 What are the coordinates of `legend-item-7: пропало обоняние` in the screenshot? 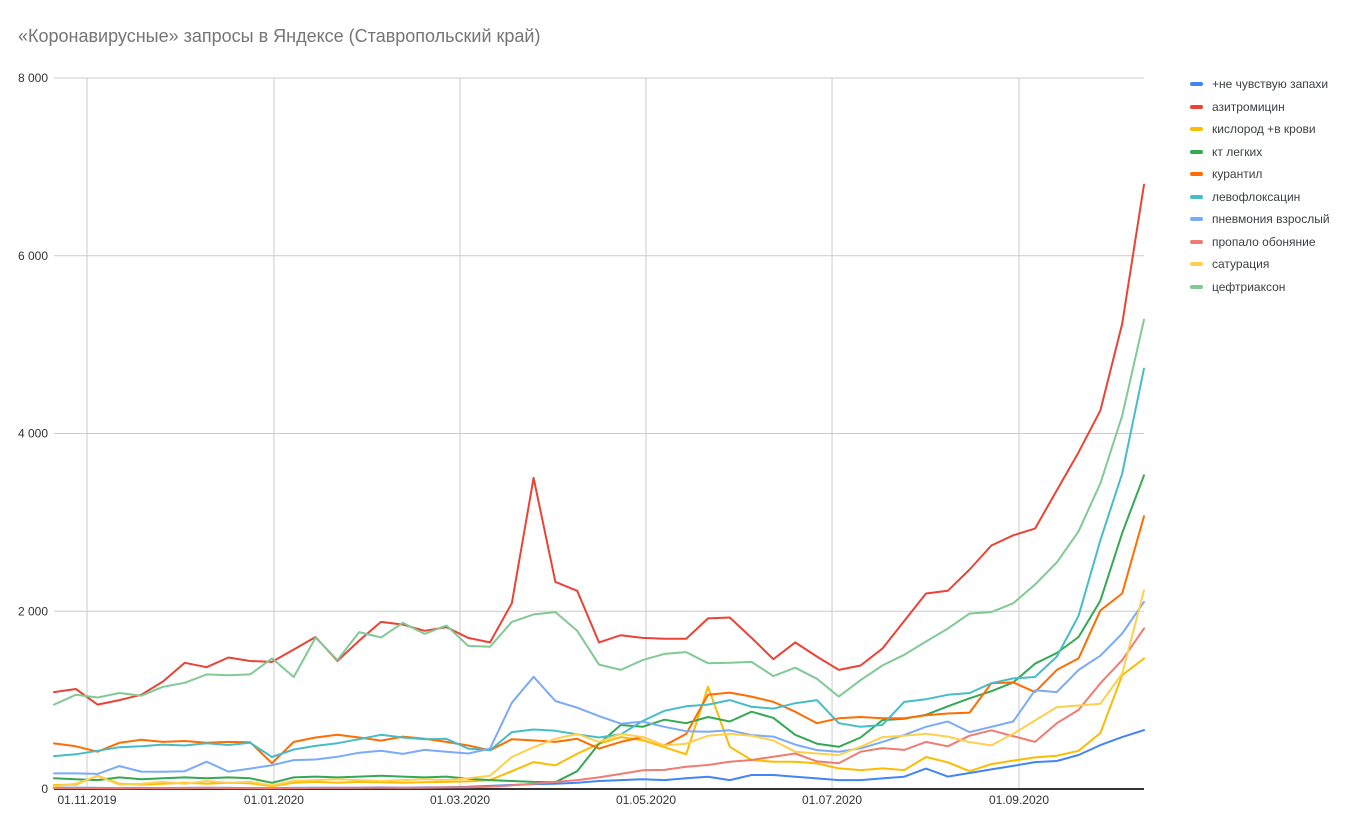 It's located at (1260, 242).